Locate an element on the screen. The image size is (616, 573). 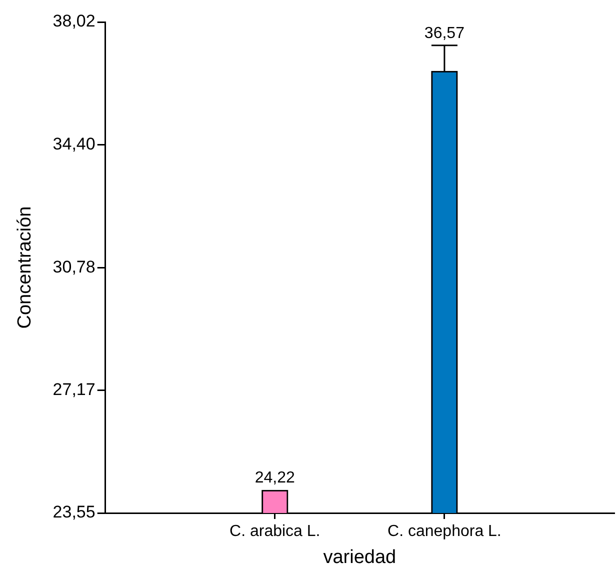
y-tick-label: 34,40 is located at coordinates (74, 144).